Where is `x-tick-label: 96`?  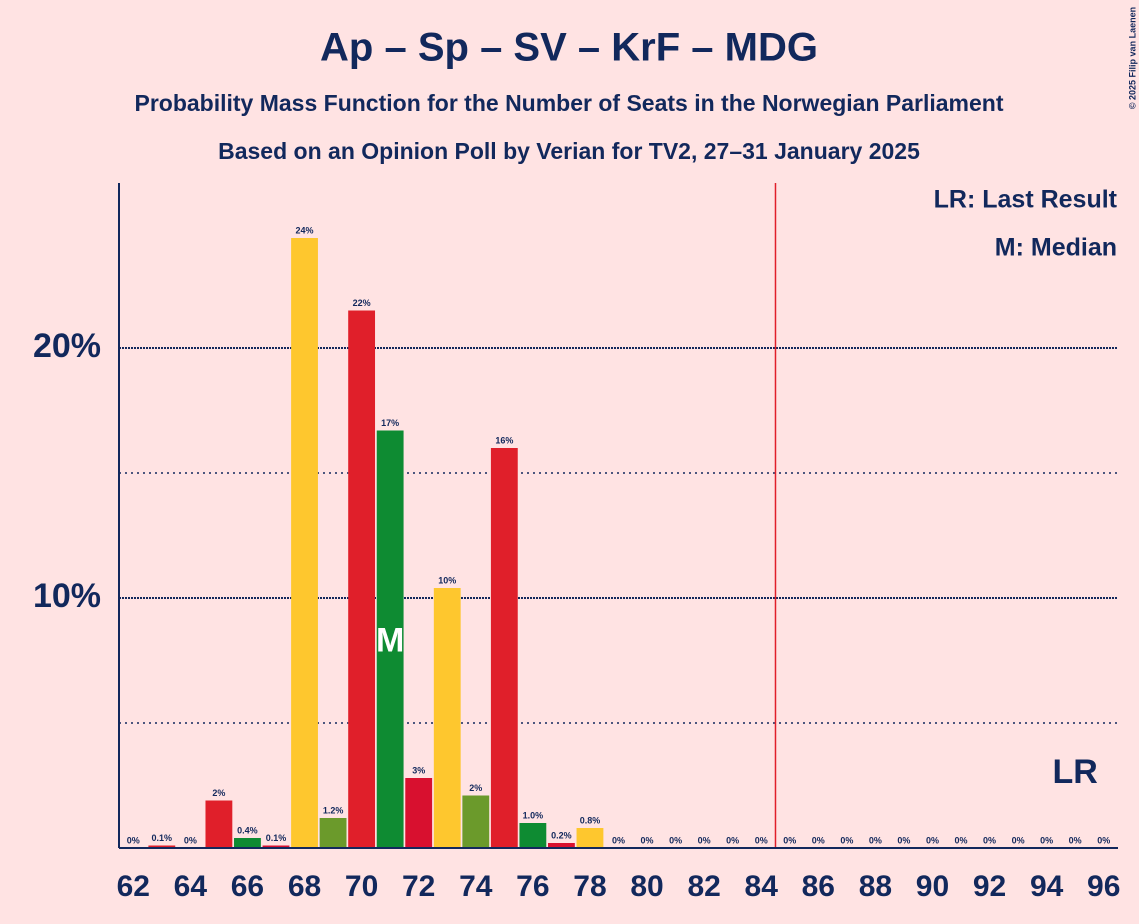
x-tick-label: 96 is located at coordinates (1103, 886).